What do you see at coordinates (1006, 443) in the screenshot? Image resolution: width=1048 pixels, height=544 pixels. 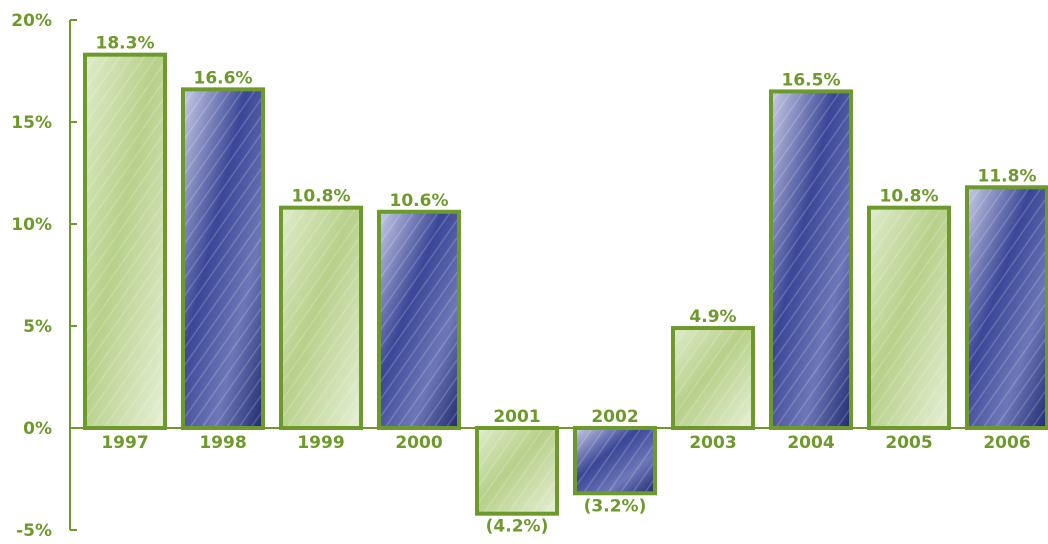 I see `category-label: 2006` at bounding box center [1006, 443].